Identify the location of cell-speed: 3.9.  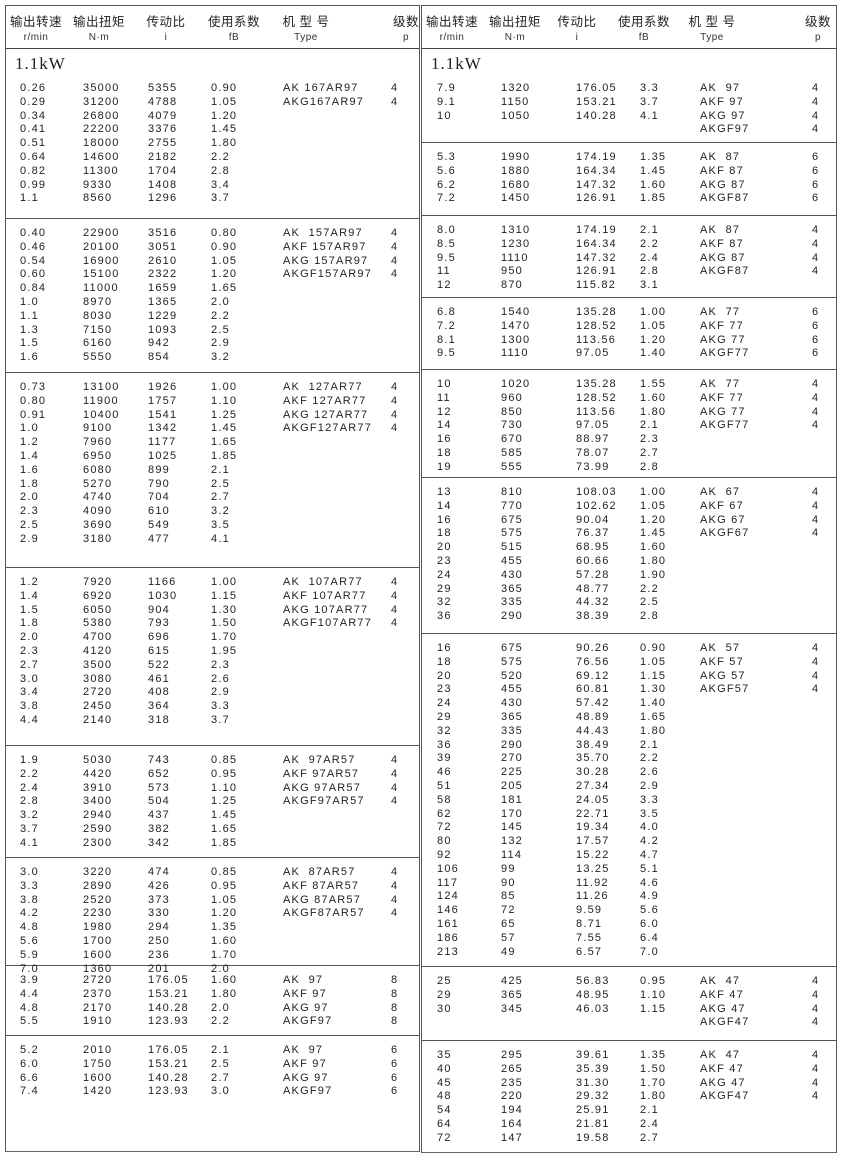
(29, 980).